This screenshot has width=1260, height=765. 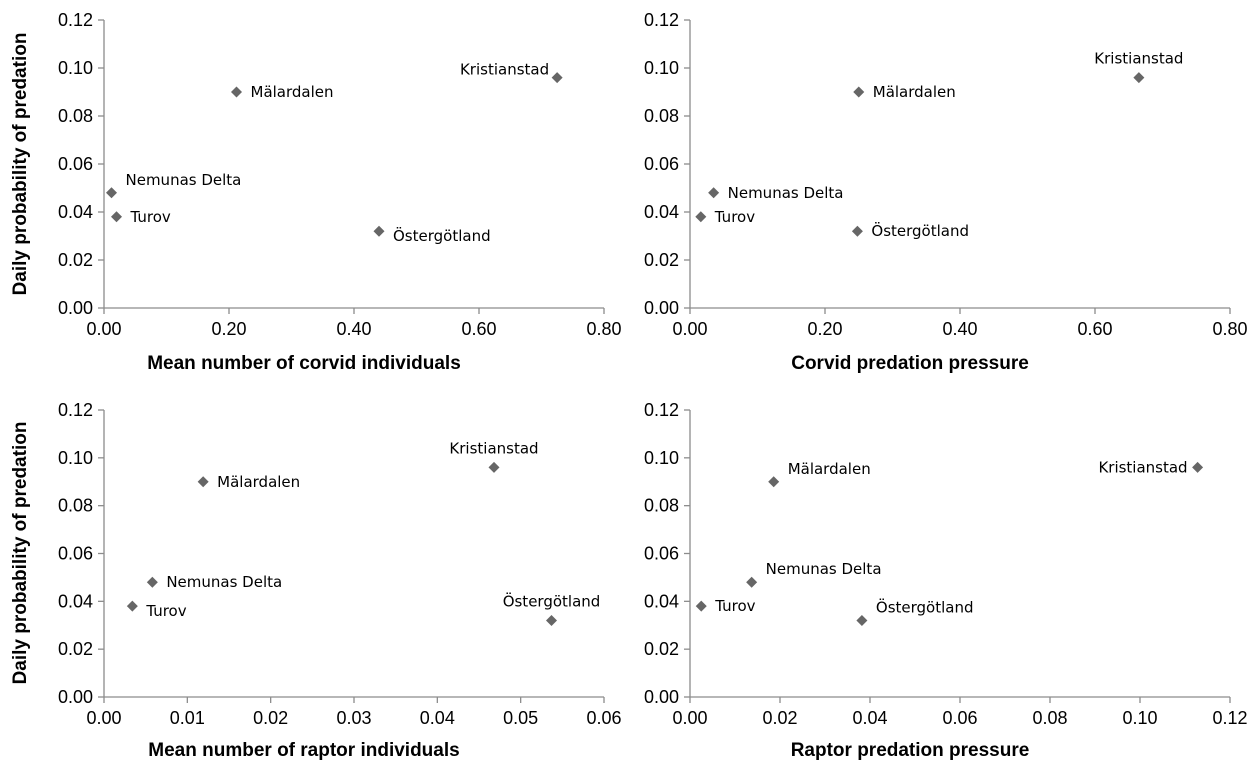 I want to click on x-tick-label: 0.03, so click(x=353, y=718).